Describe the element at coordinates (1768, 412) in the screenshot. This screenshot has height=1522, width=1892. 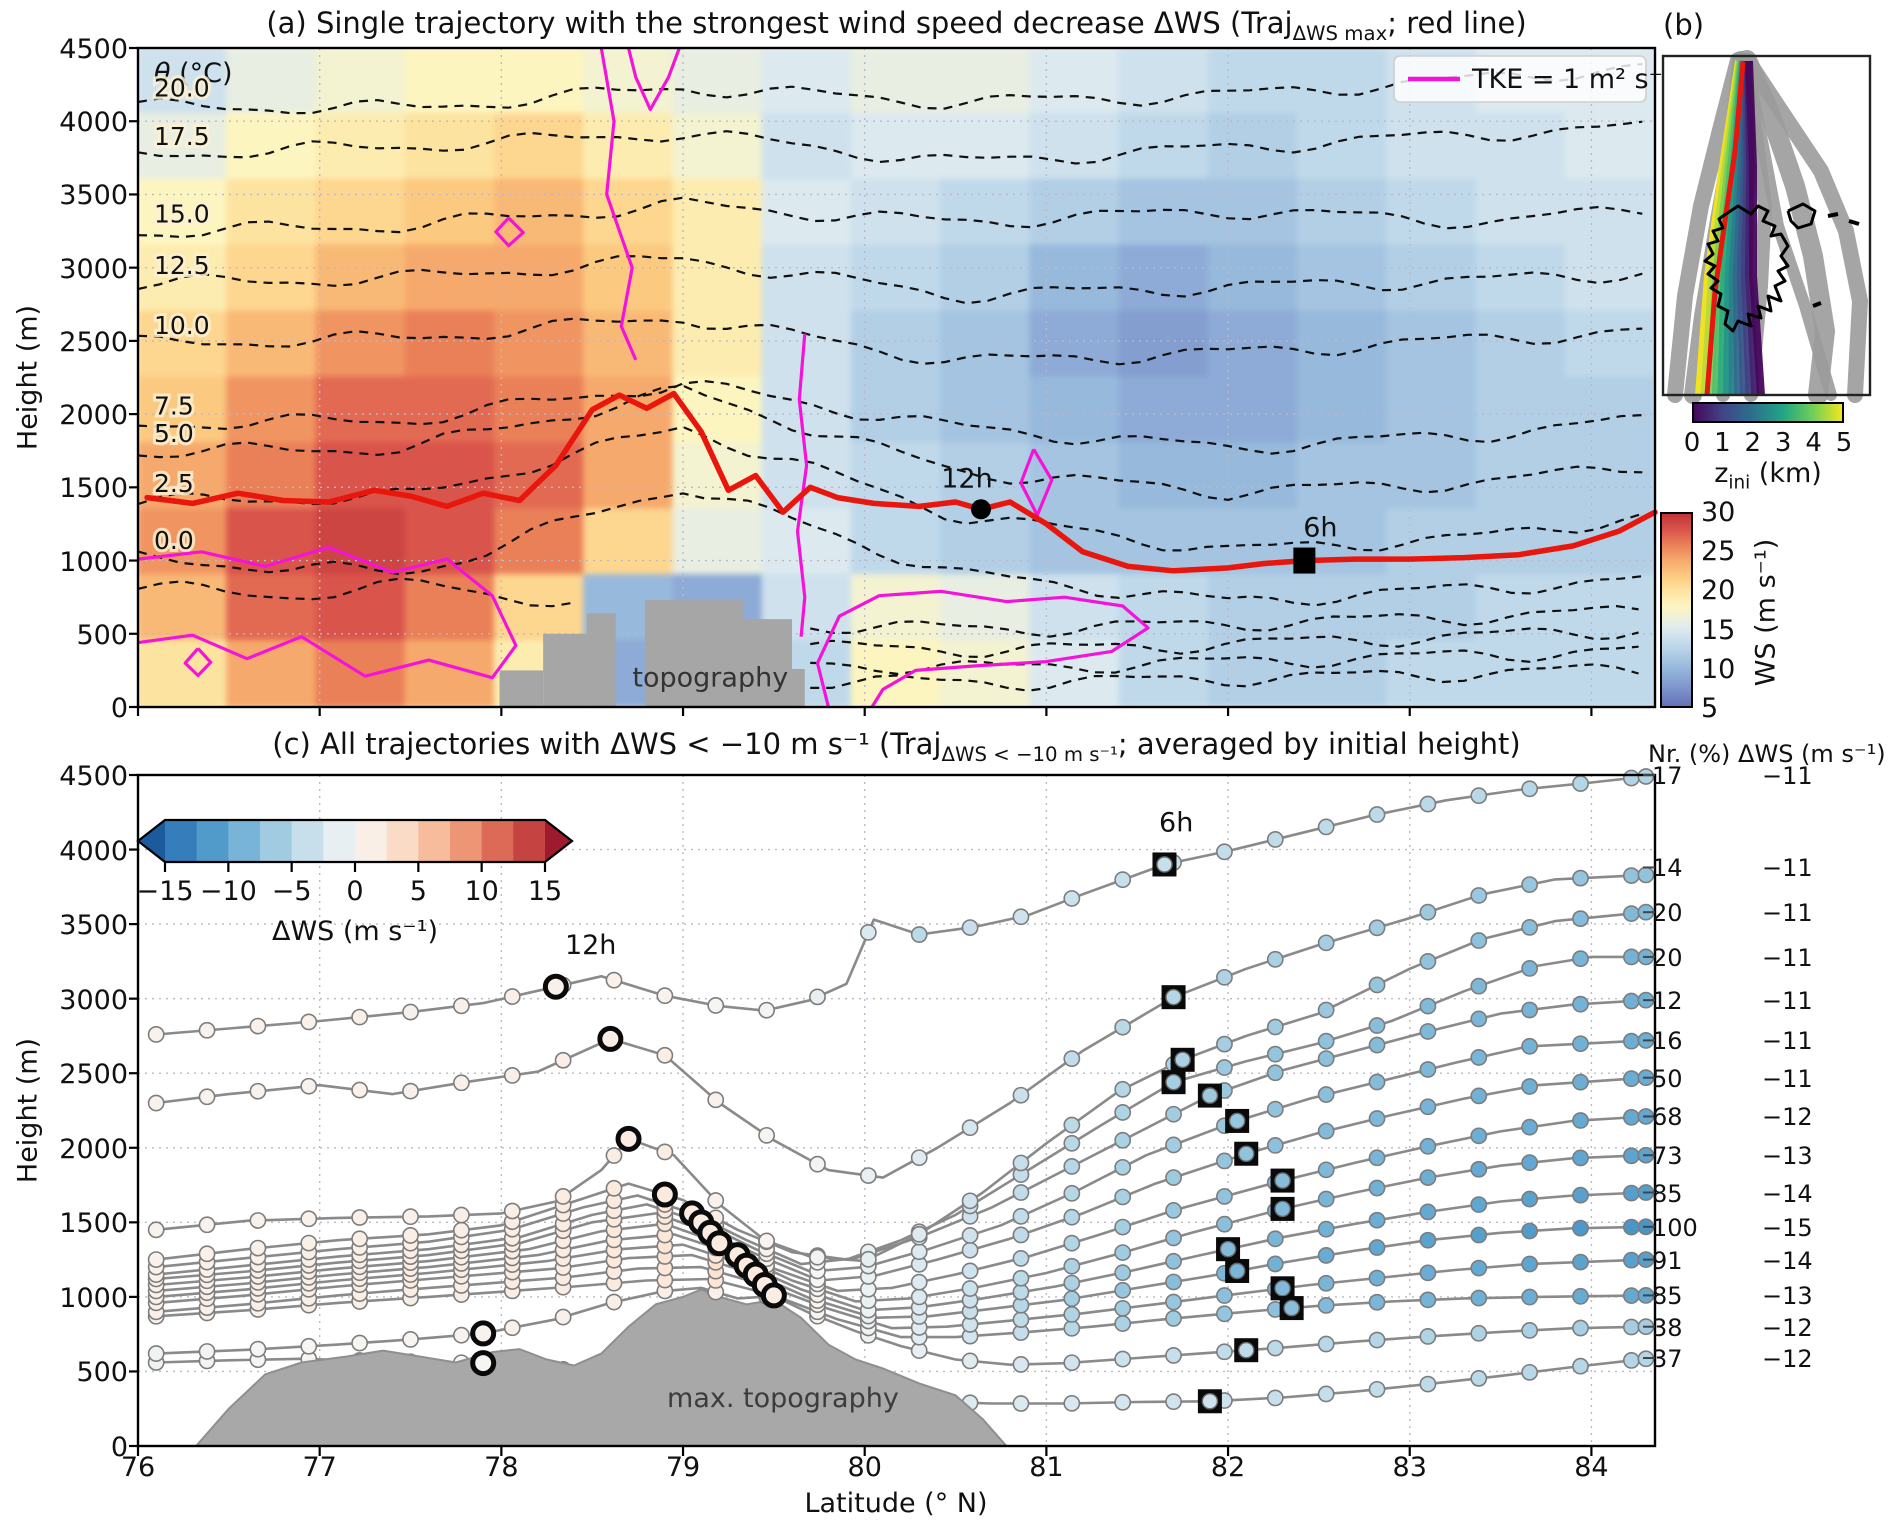
I see `zini-colorbar` at that location.